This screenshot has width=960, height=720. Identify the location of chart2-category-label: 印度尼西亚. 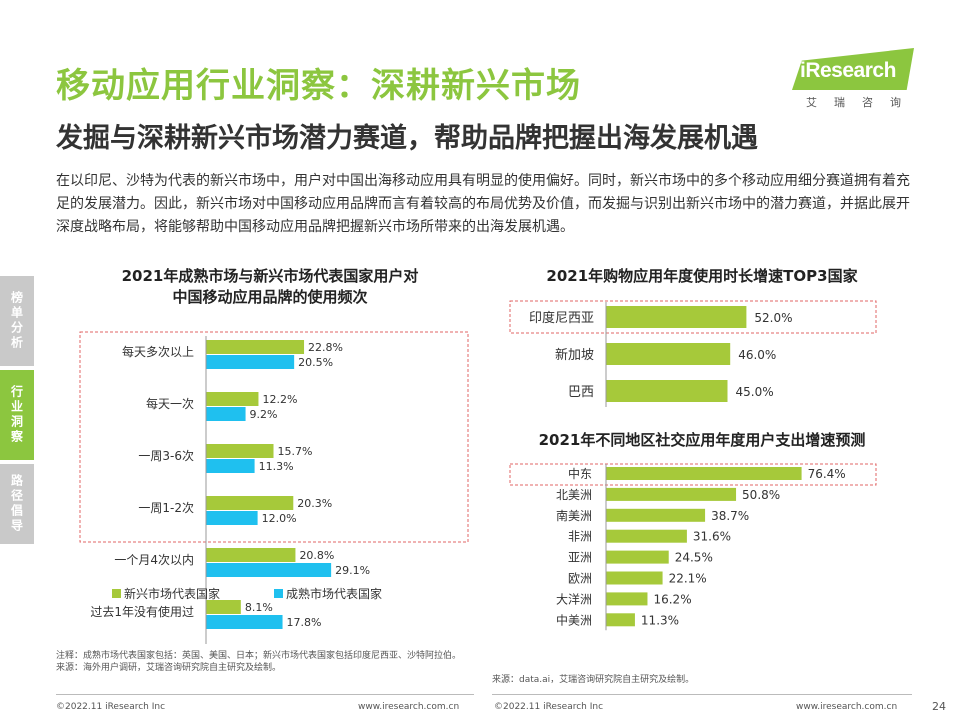
(561, 318).